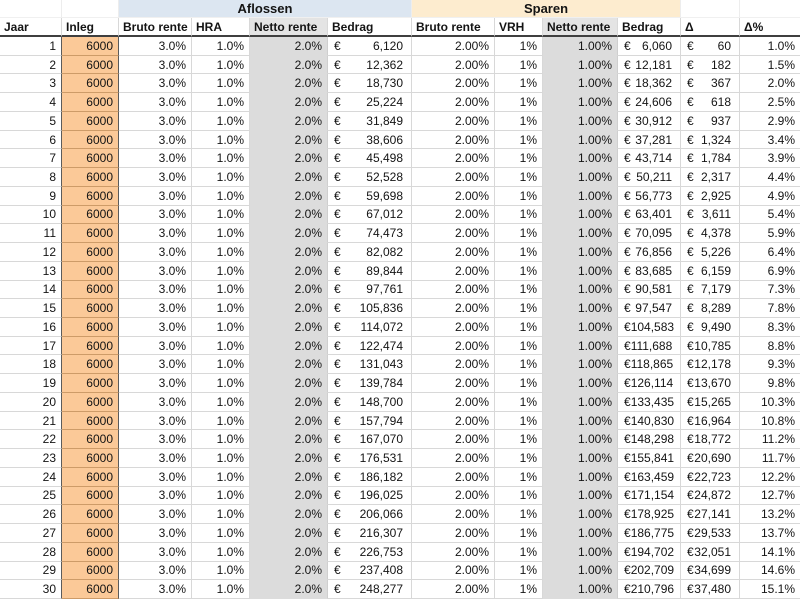 This screenshot has height=599, width=800. I want to click on cell-jaar-r22: 22, so click(31, 440).